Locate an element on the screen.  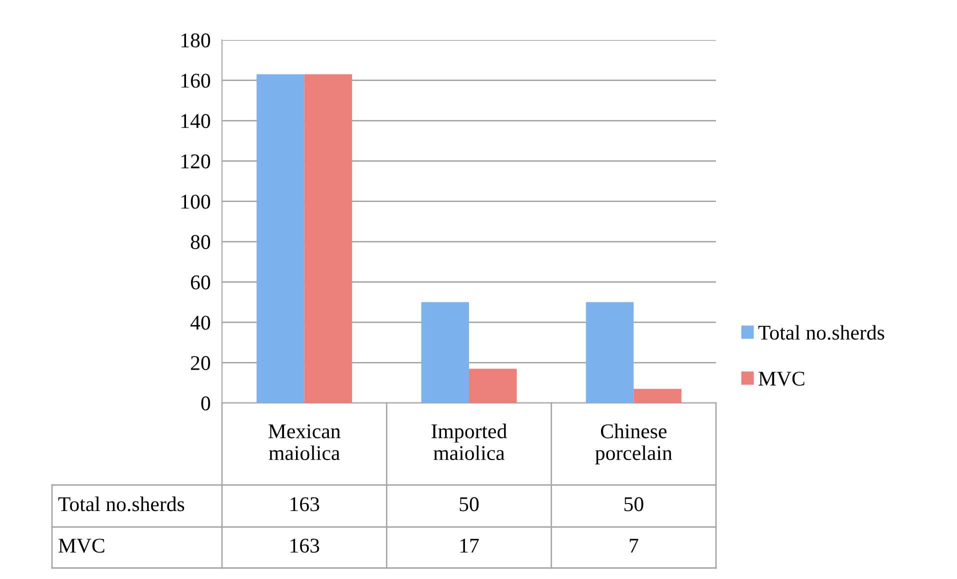
x-tick-label: Imported maiolica is located at coordinates (469, 442).